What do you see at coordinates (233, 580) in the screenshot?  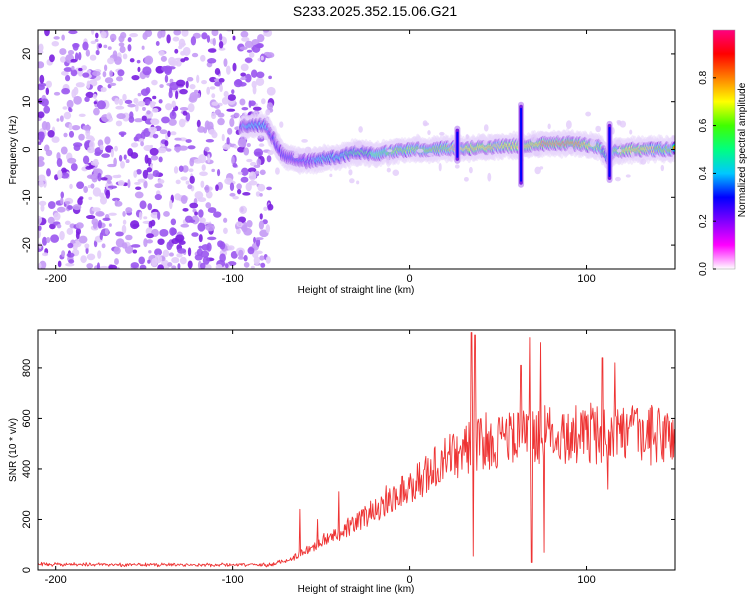 I see `x-tick-label: -100` at bounding box center [233, 580].